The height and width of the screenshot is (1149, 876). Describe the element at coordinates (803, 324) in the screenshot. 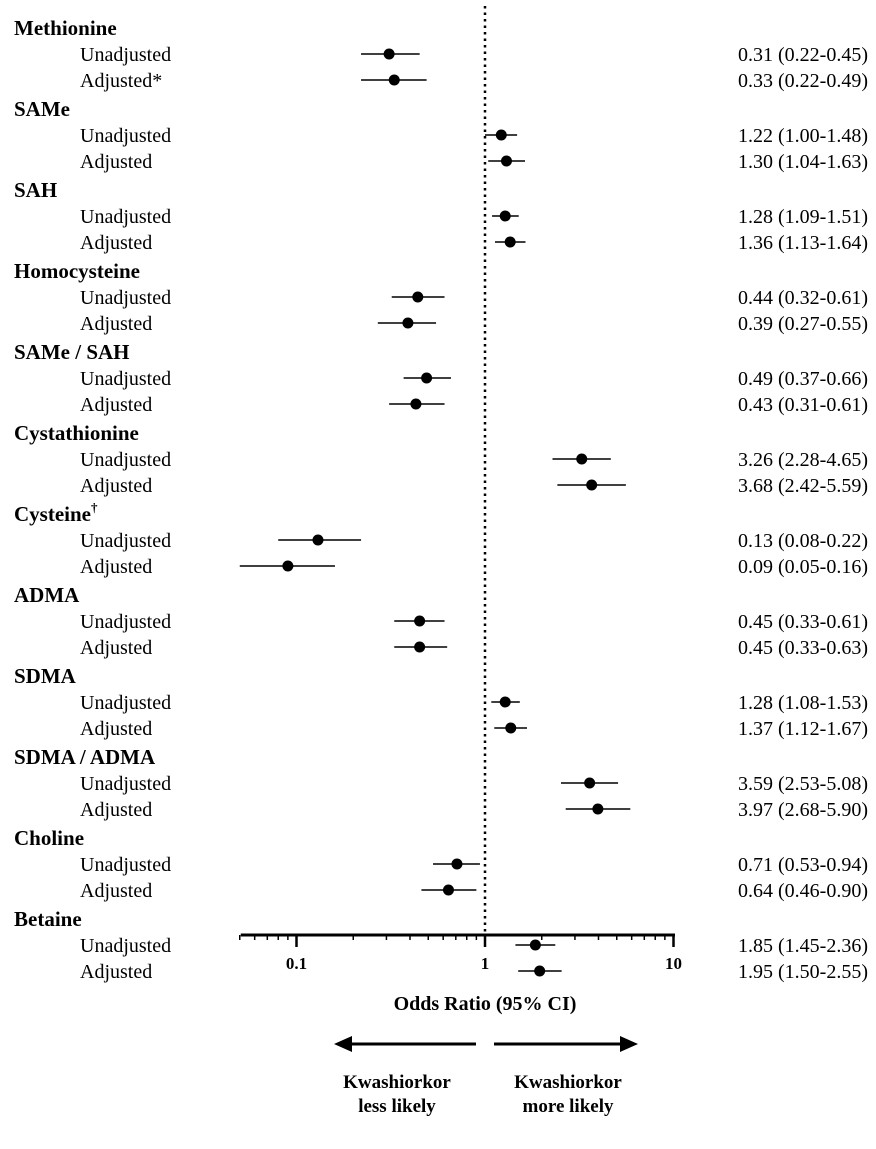

I see `estimate-text: 0.39 (0.27-0.55)` at that location.